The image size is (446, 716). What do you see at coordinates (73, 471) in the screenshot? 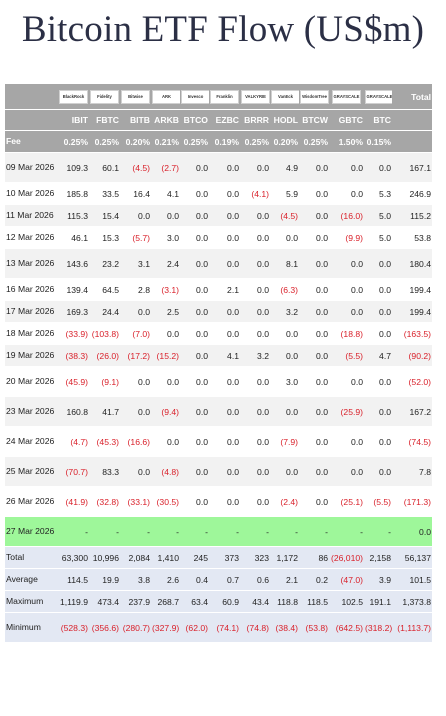
I see `flow-cell: (70.7)` at bounding box center [73, 471].